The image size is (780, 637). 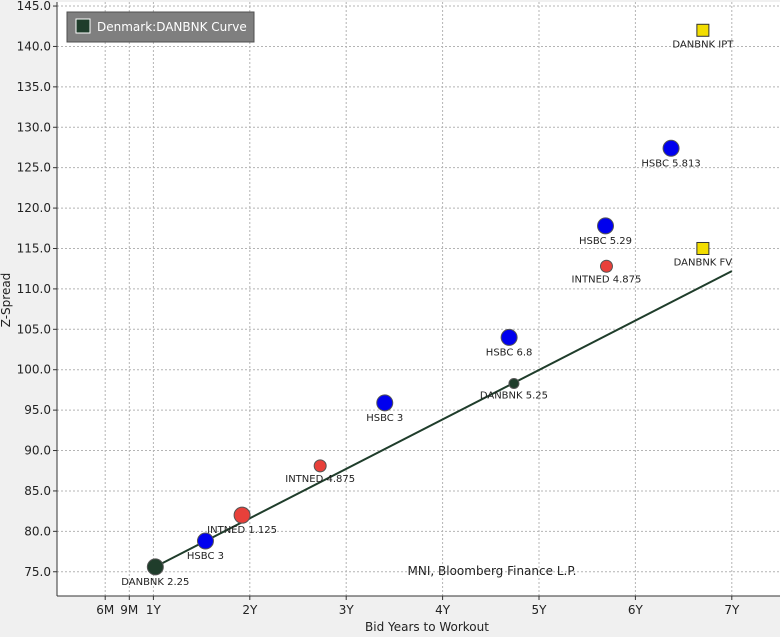 I want to click on y-tick-label: 80.0, so click(x=37, y=531).